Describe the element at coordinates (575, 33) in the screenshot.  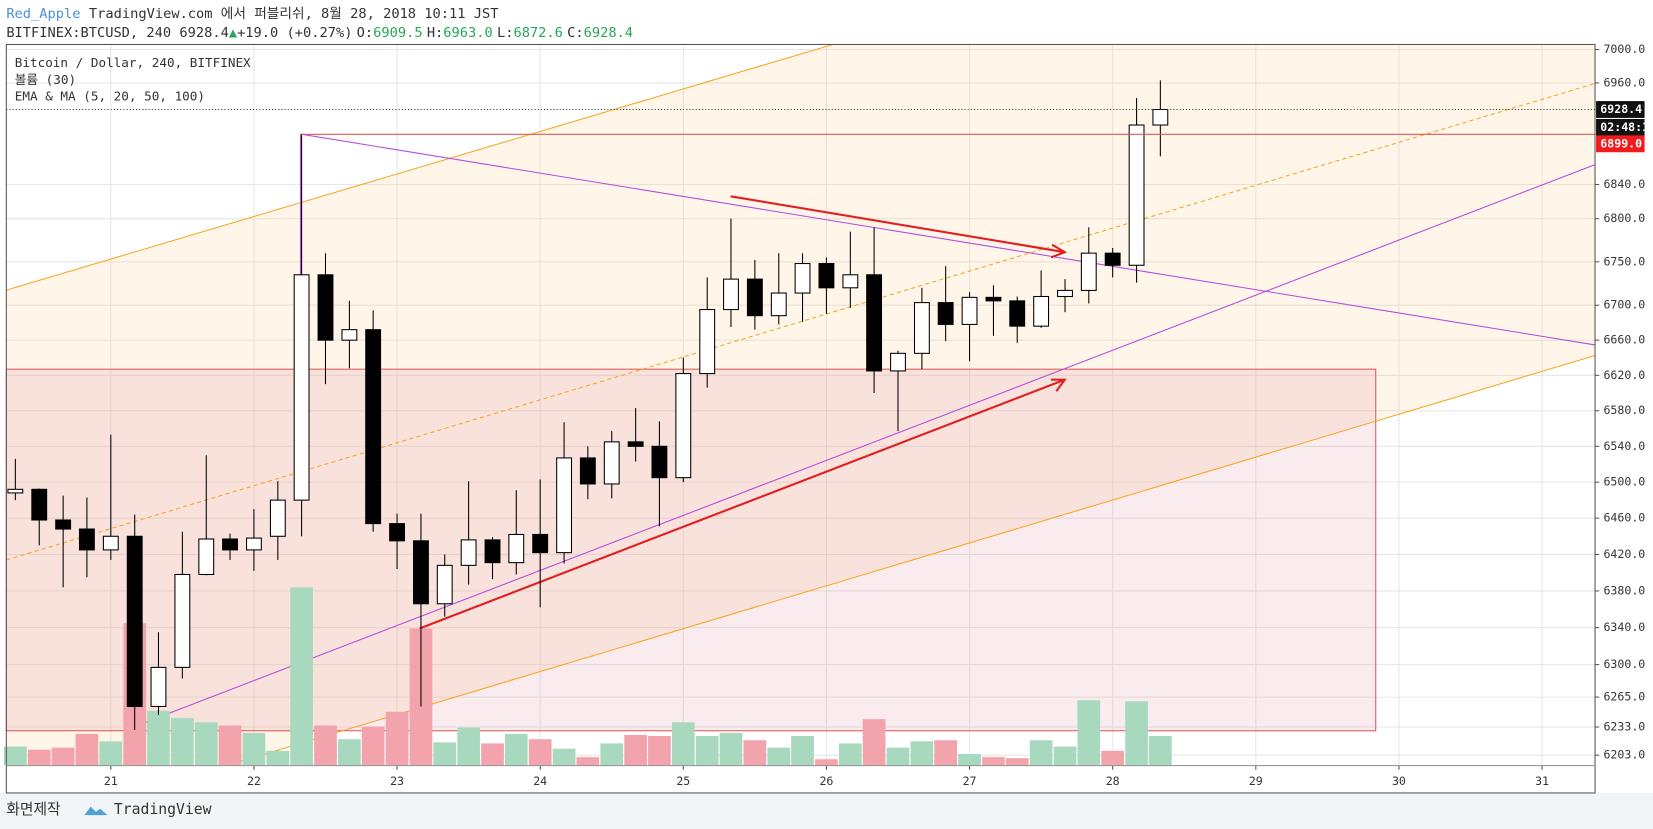
I see `c-label: C:` at that location.